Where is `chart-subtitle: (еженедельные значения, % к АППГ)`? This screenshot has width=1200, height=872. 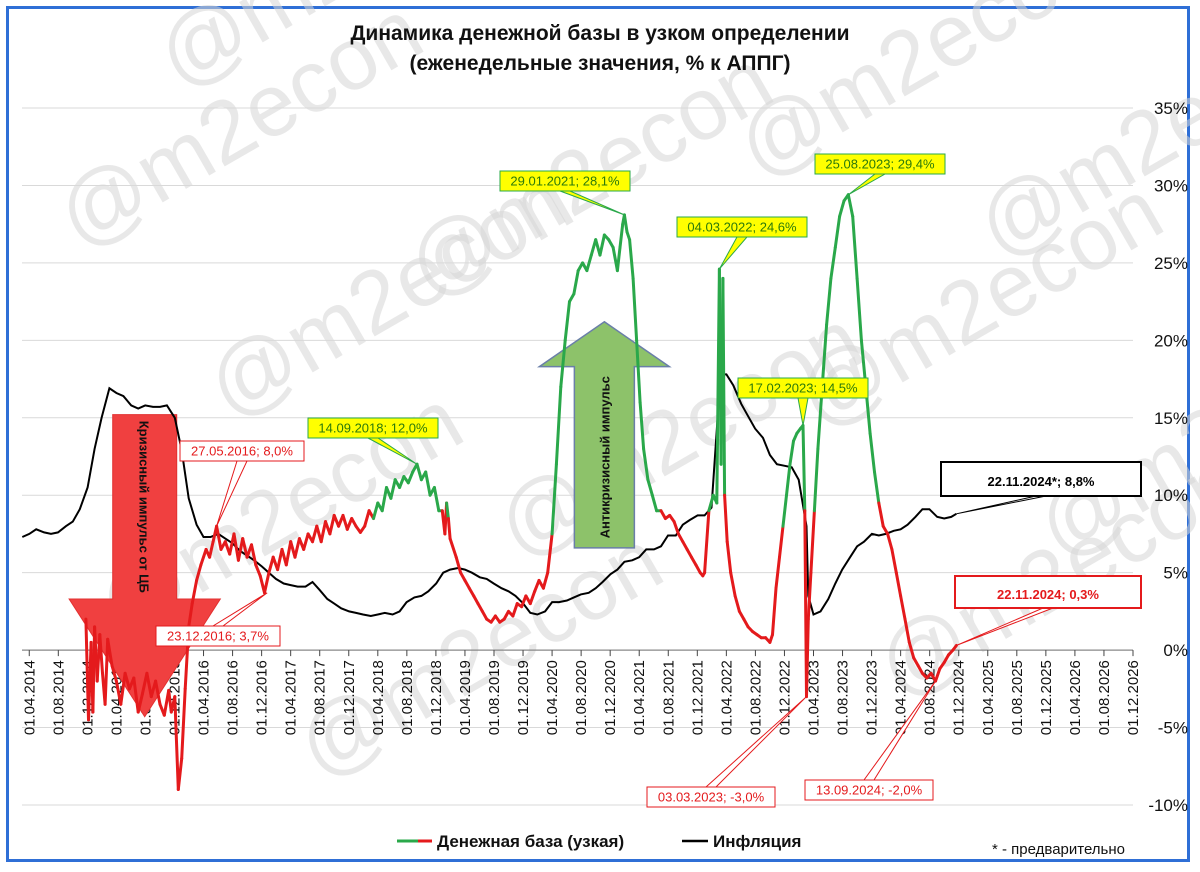 chart-subtitle: (еженедельные значения, % к АППГ) is located at coordinates (600, 63).